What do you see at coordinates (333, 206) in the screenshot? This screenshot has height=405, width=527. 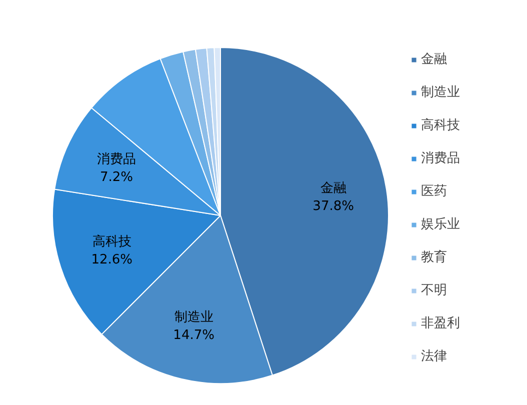 I see `data-label: 37.8%` at bounding box center [333, 206].